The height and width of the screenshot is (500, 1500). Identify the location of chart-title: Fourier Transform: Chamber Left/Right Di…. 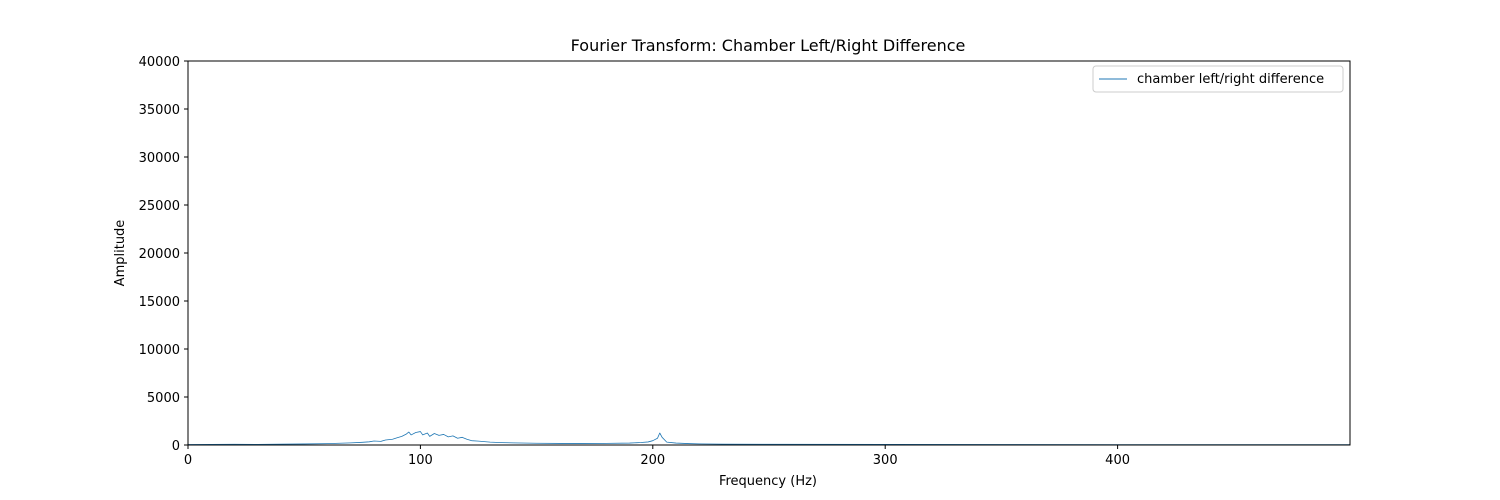
(768, 45).